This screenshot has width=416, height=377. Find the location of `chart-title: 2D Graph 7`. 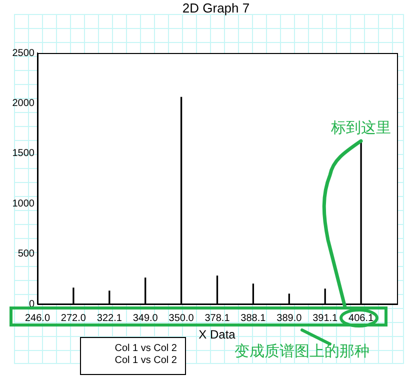

chart-title: 2D Graph 7 is located at coordinates (216, 8).